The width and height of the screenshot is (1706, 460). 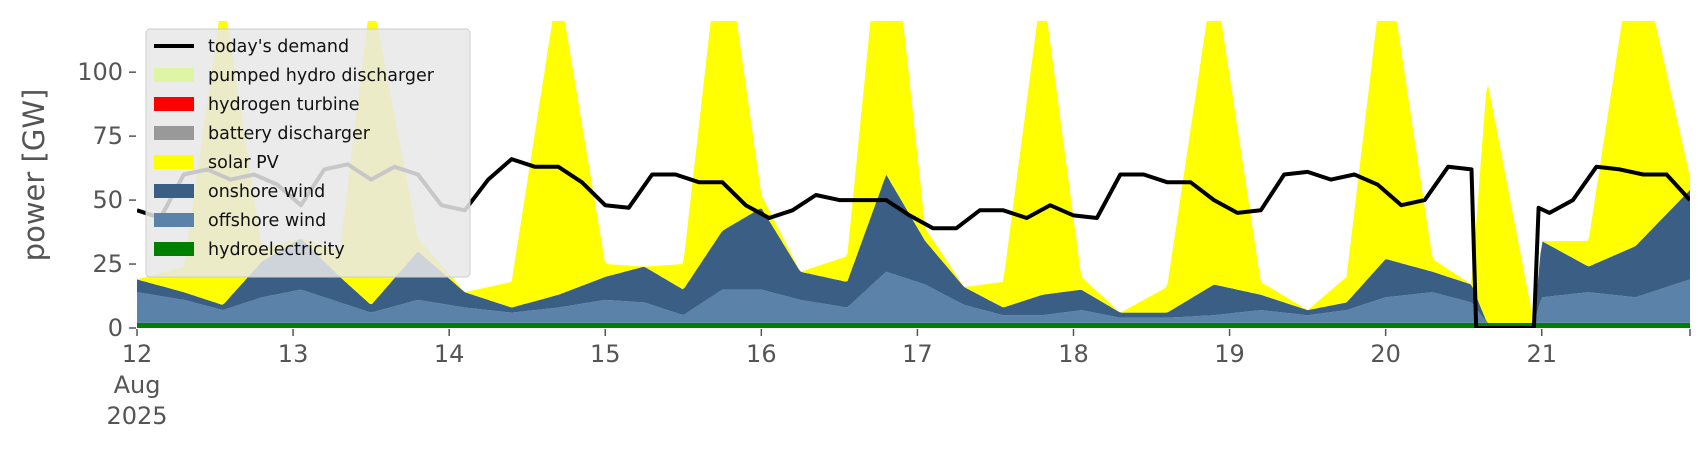 What do you see at coordinates (107, 200) in the screenshot?
I see `y-tick-label: 50` at bounding box center [107, 200].